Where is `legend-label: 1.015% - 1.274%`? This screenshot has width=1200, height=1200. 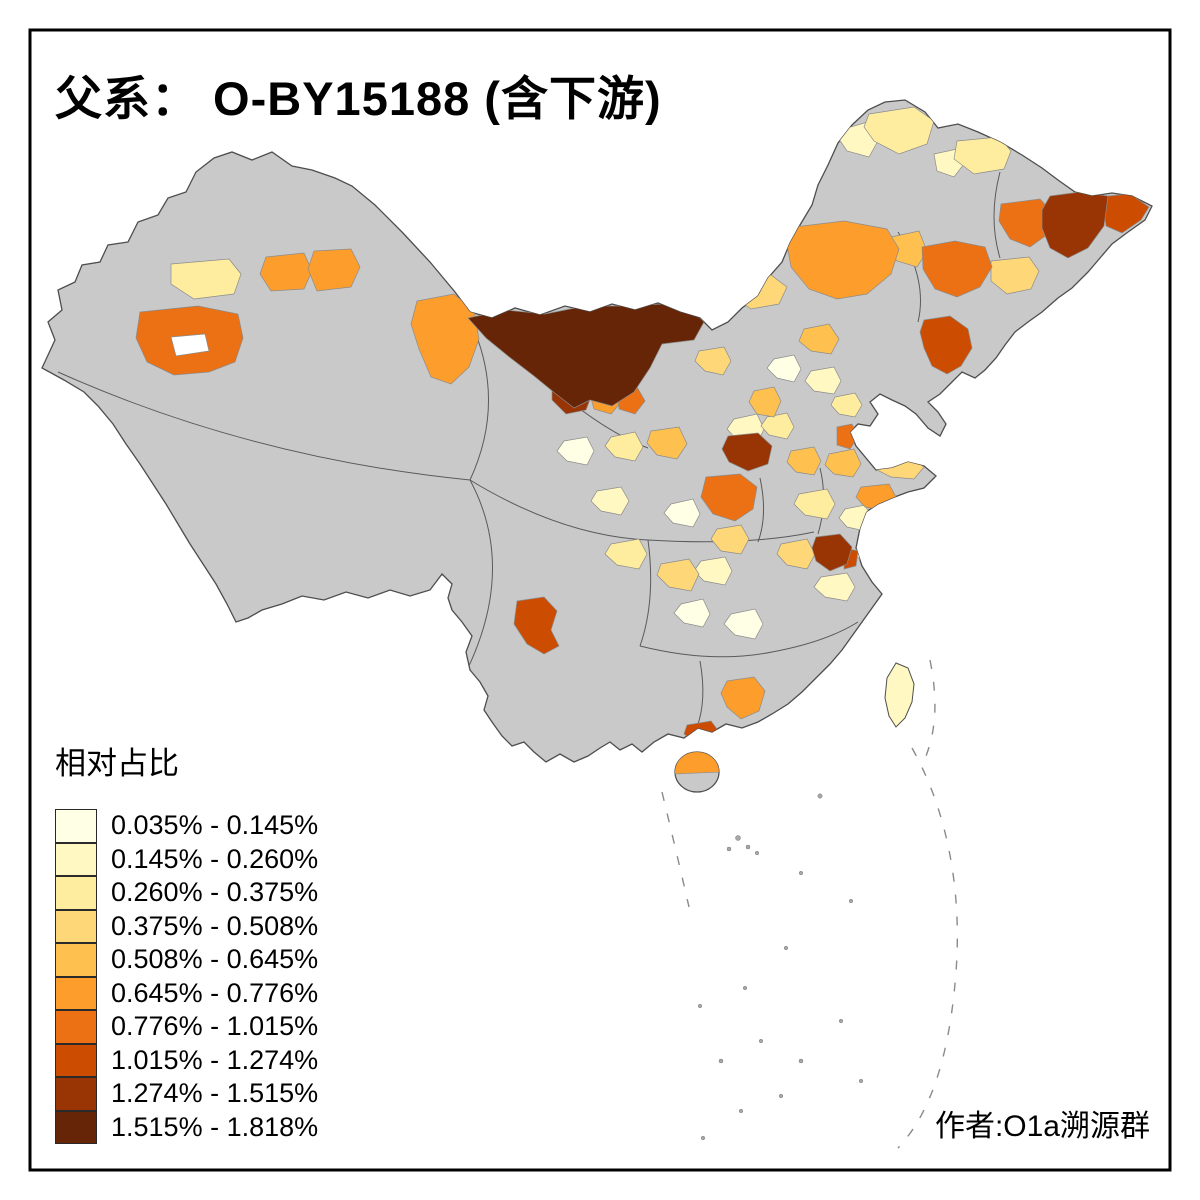
legend-label: 1.015% - 1.274% is located at coordinates (215, 1059).